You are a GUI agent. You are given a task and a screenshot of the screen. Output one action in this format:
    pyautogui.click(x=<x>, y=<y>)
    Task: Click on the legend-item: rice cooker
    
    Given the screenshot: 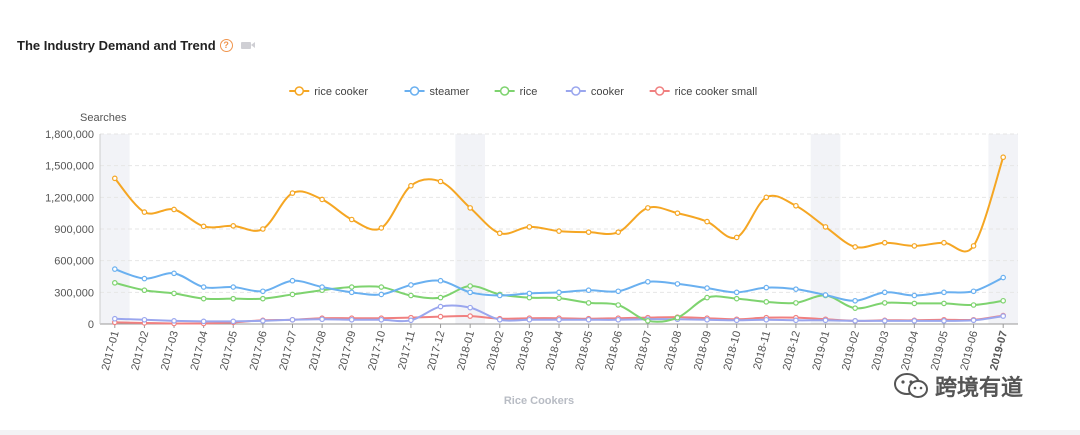 What is the action you would take?
    pyautogui.click(x=328, y=92)
    